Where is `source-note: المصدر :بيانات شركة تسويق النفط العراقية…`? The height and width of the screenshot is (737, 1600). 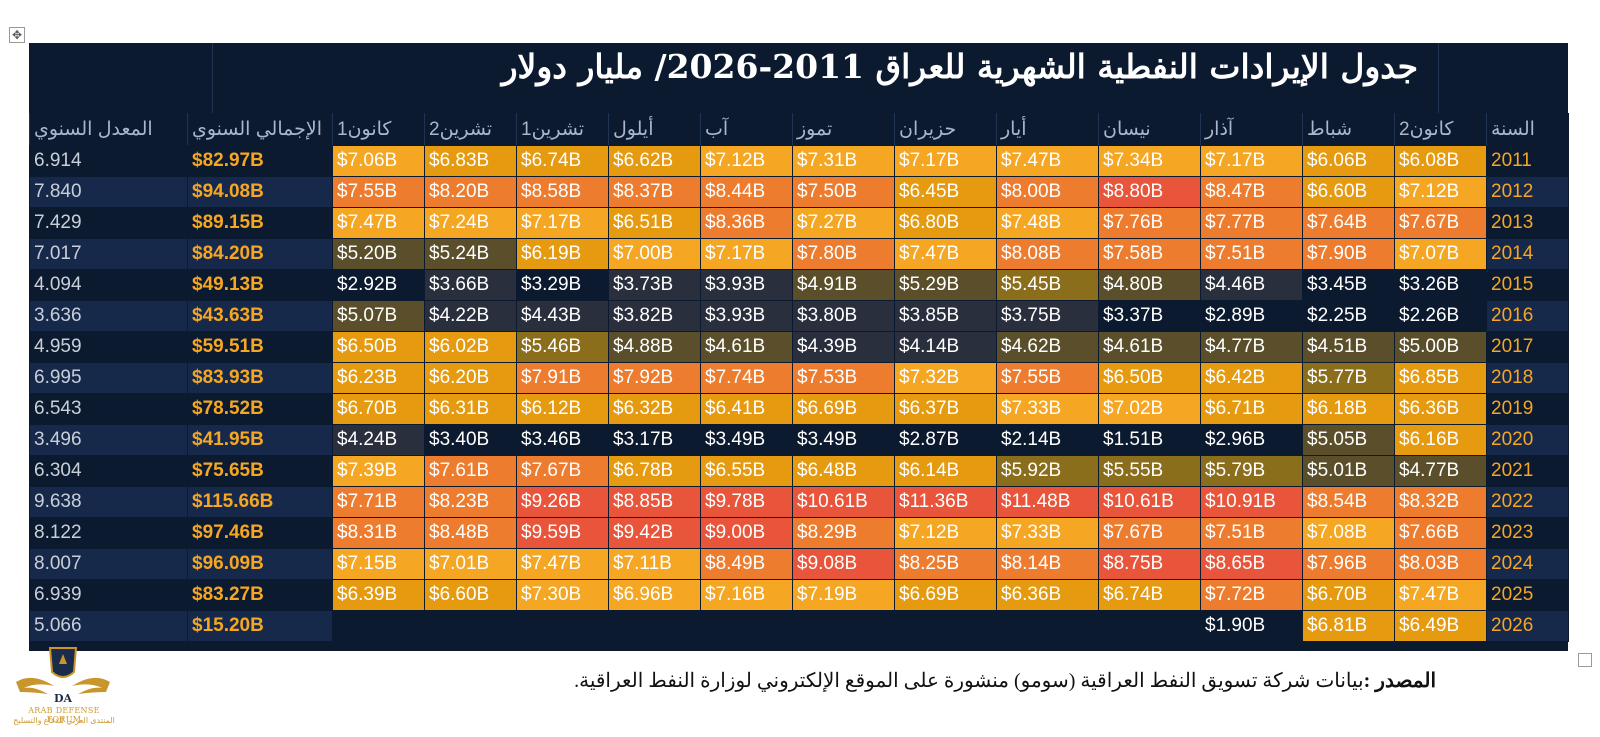 source-note: المصدر :بيانات شركة تسويق النفط العراقية… is located at coordinates (718, 681).